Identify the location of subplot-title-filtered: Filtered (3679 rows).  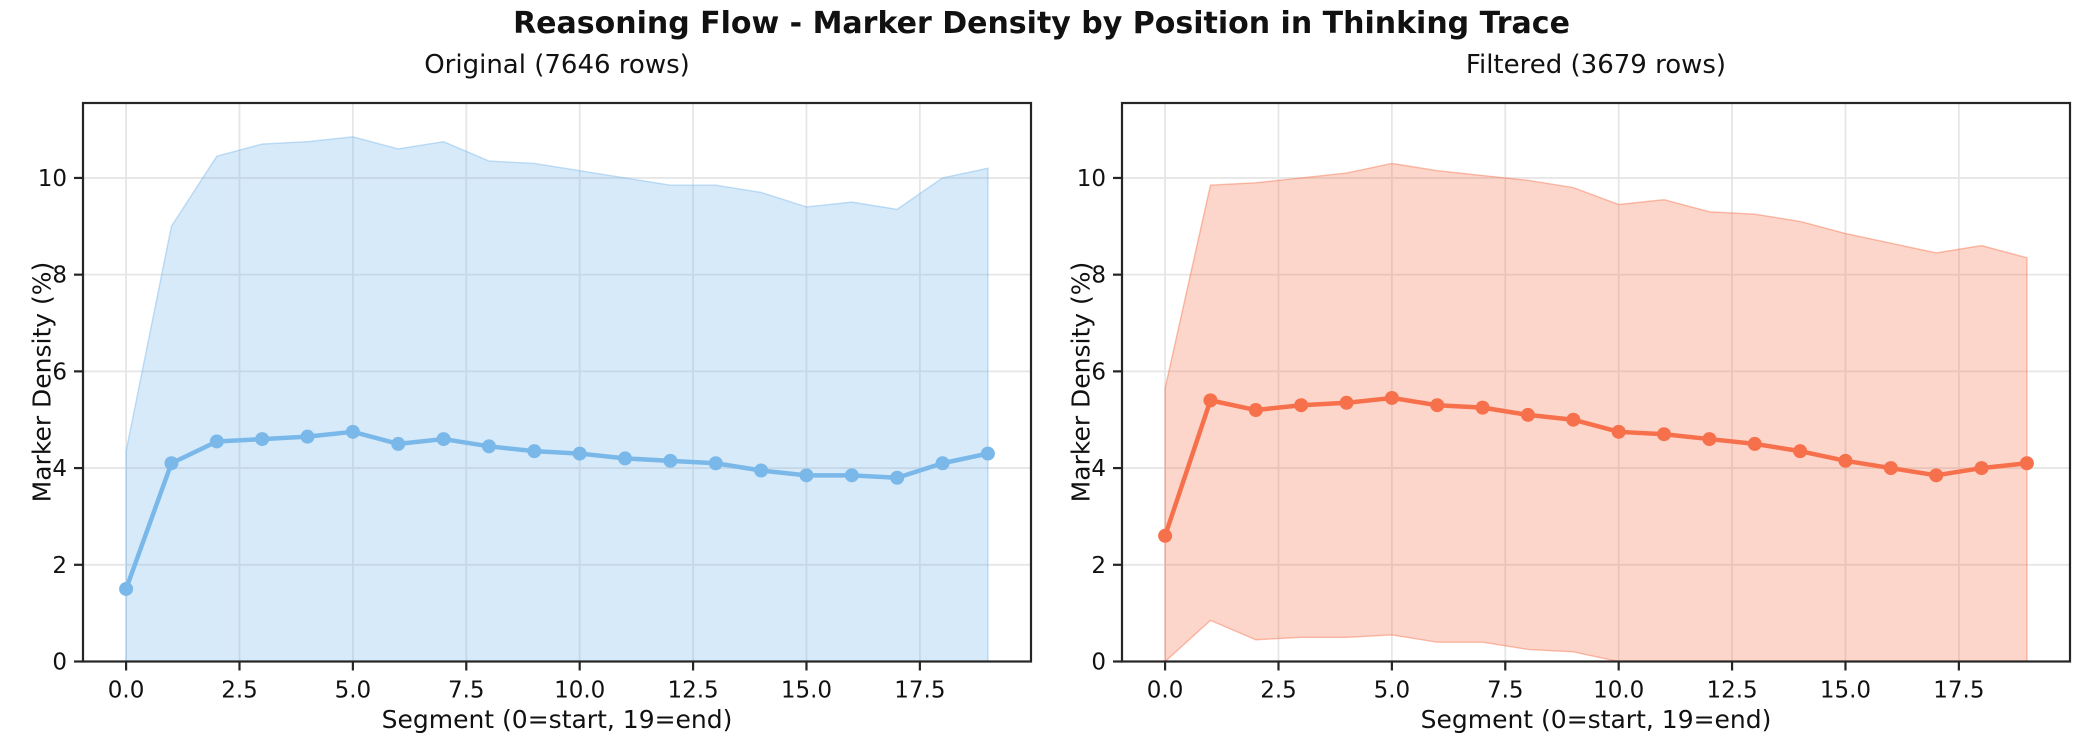
(1596, 65).